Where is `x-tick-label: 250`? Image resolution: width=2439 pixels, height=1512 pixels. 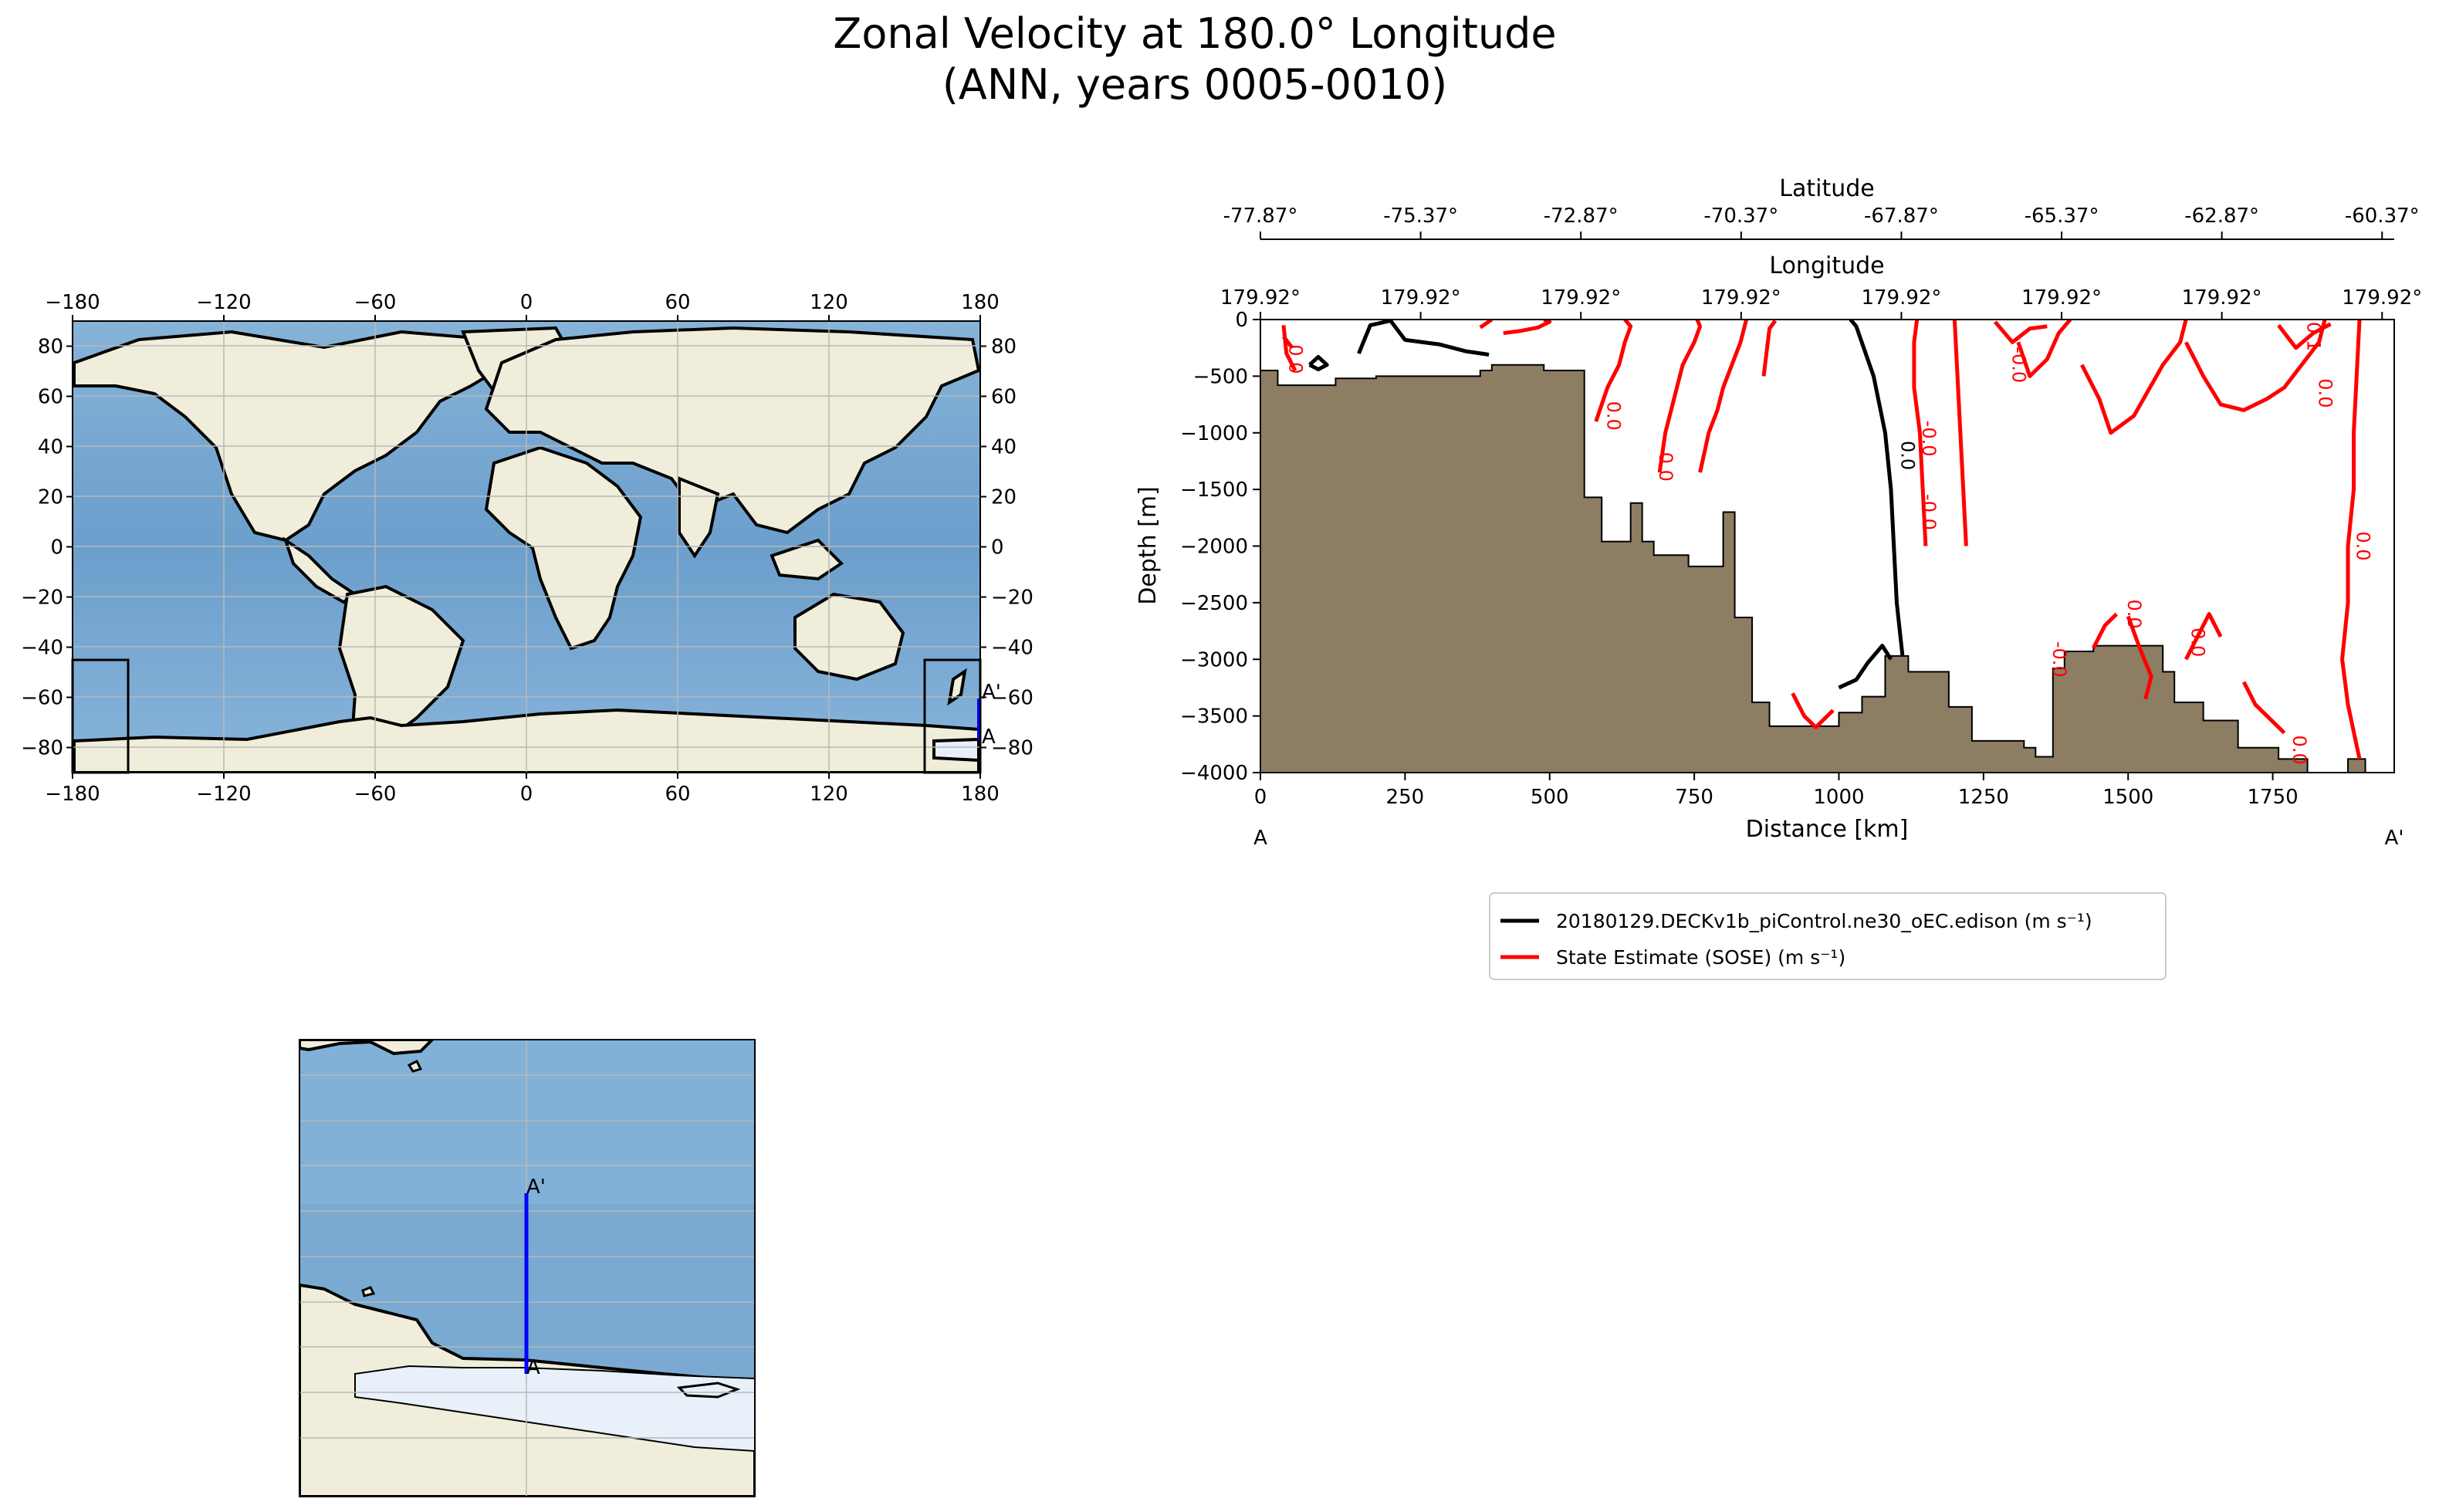 x-tick-label: 250 is located at coordinates (1405, 797).